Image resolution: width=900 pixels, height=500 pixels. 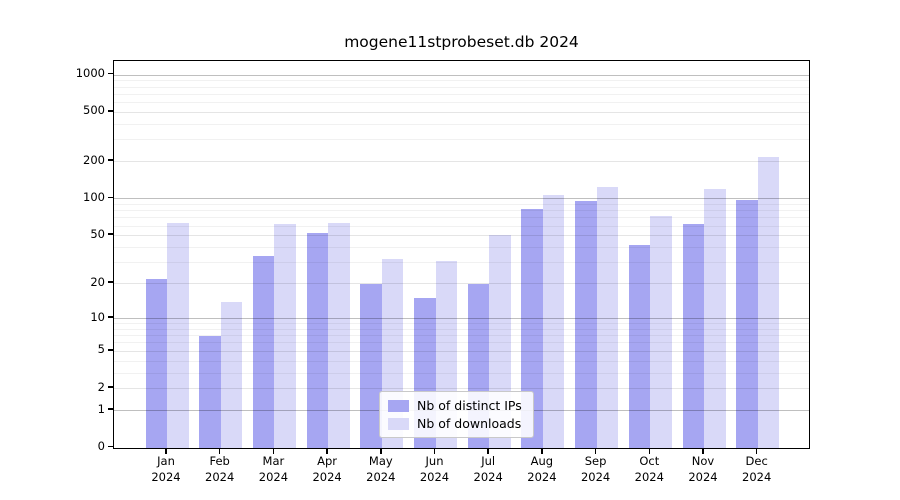 I want to click on bar-distinct-ips-mar-2024, so click(x=263, y=352).